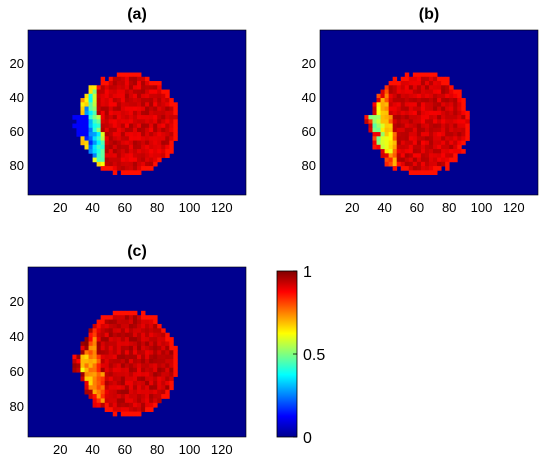 The width and height of the screenshot is (550, 460). I want to click on colorbar-tick-label: 0.5, so click(314, 355).